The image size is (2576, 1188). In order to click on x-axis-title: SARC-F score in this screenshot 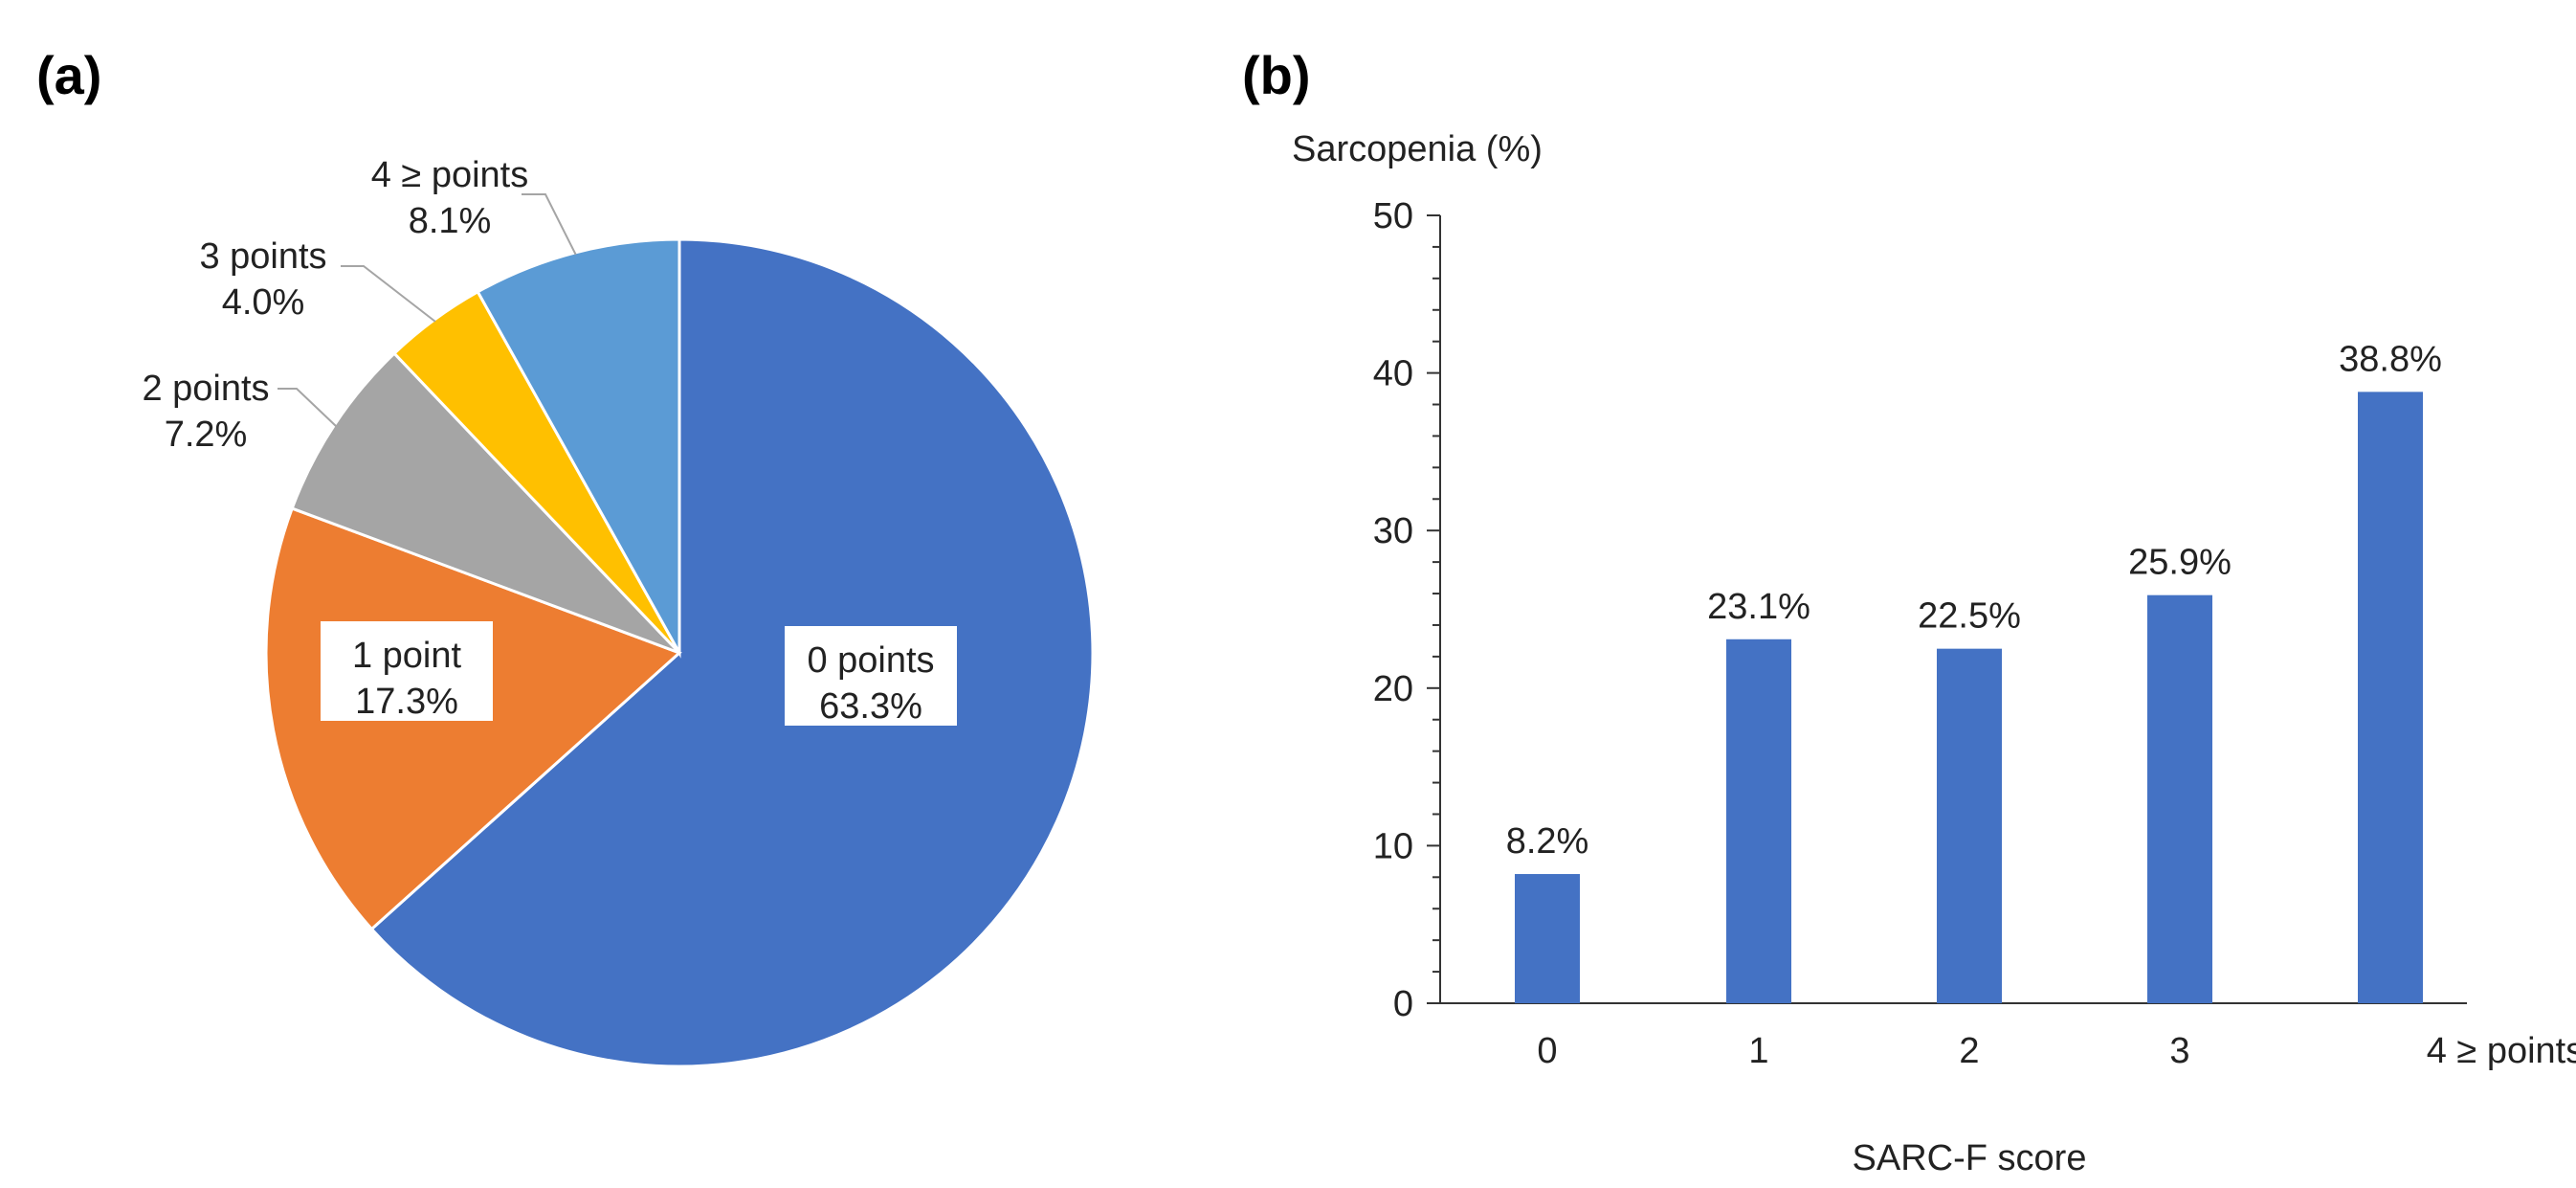, I will do `click(1970, 1158)`.